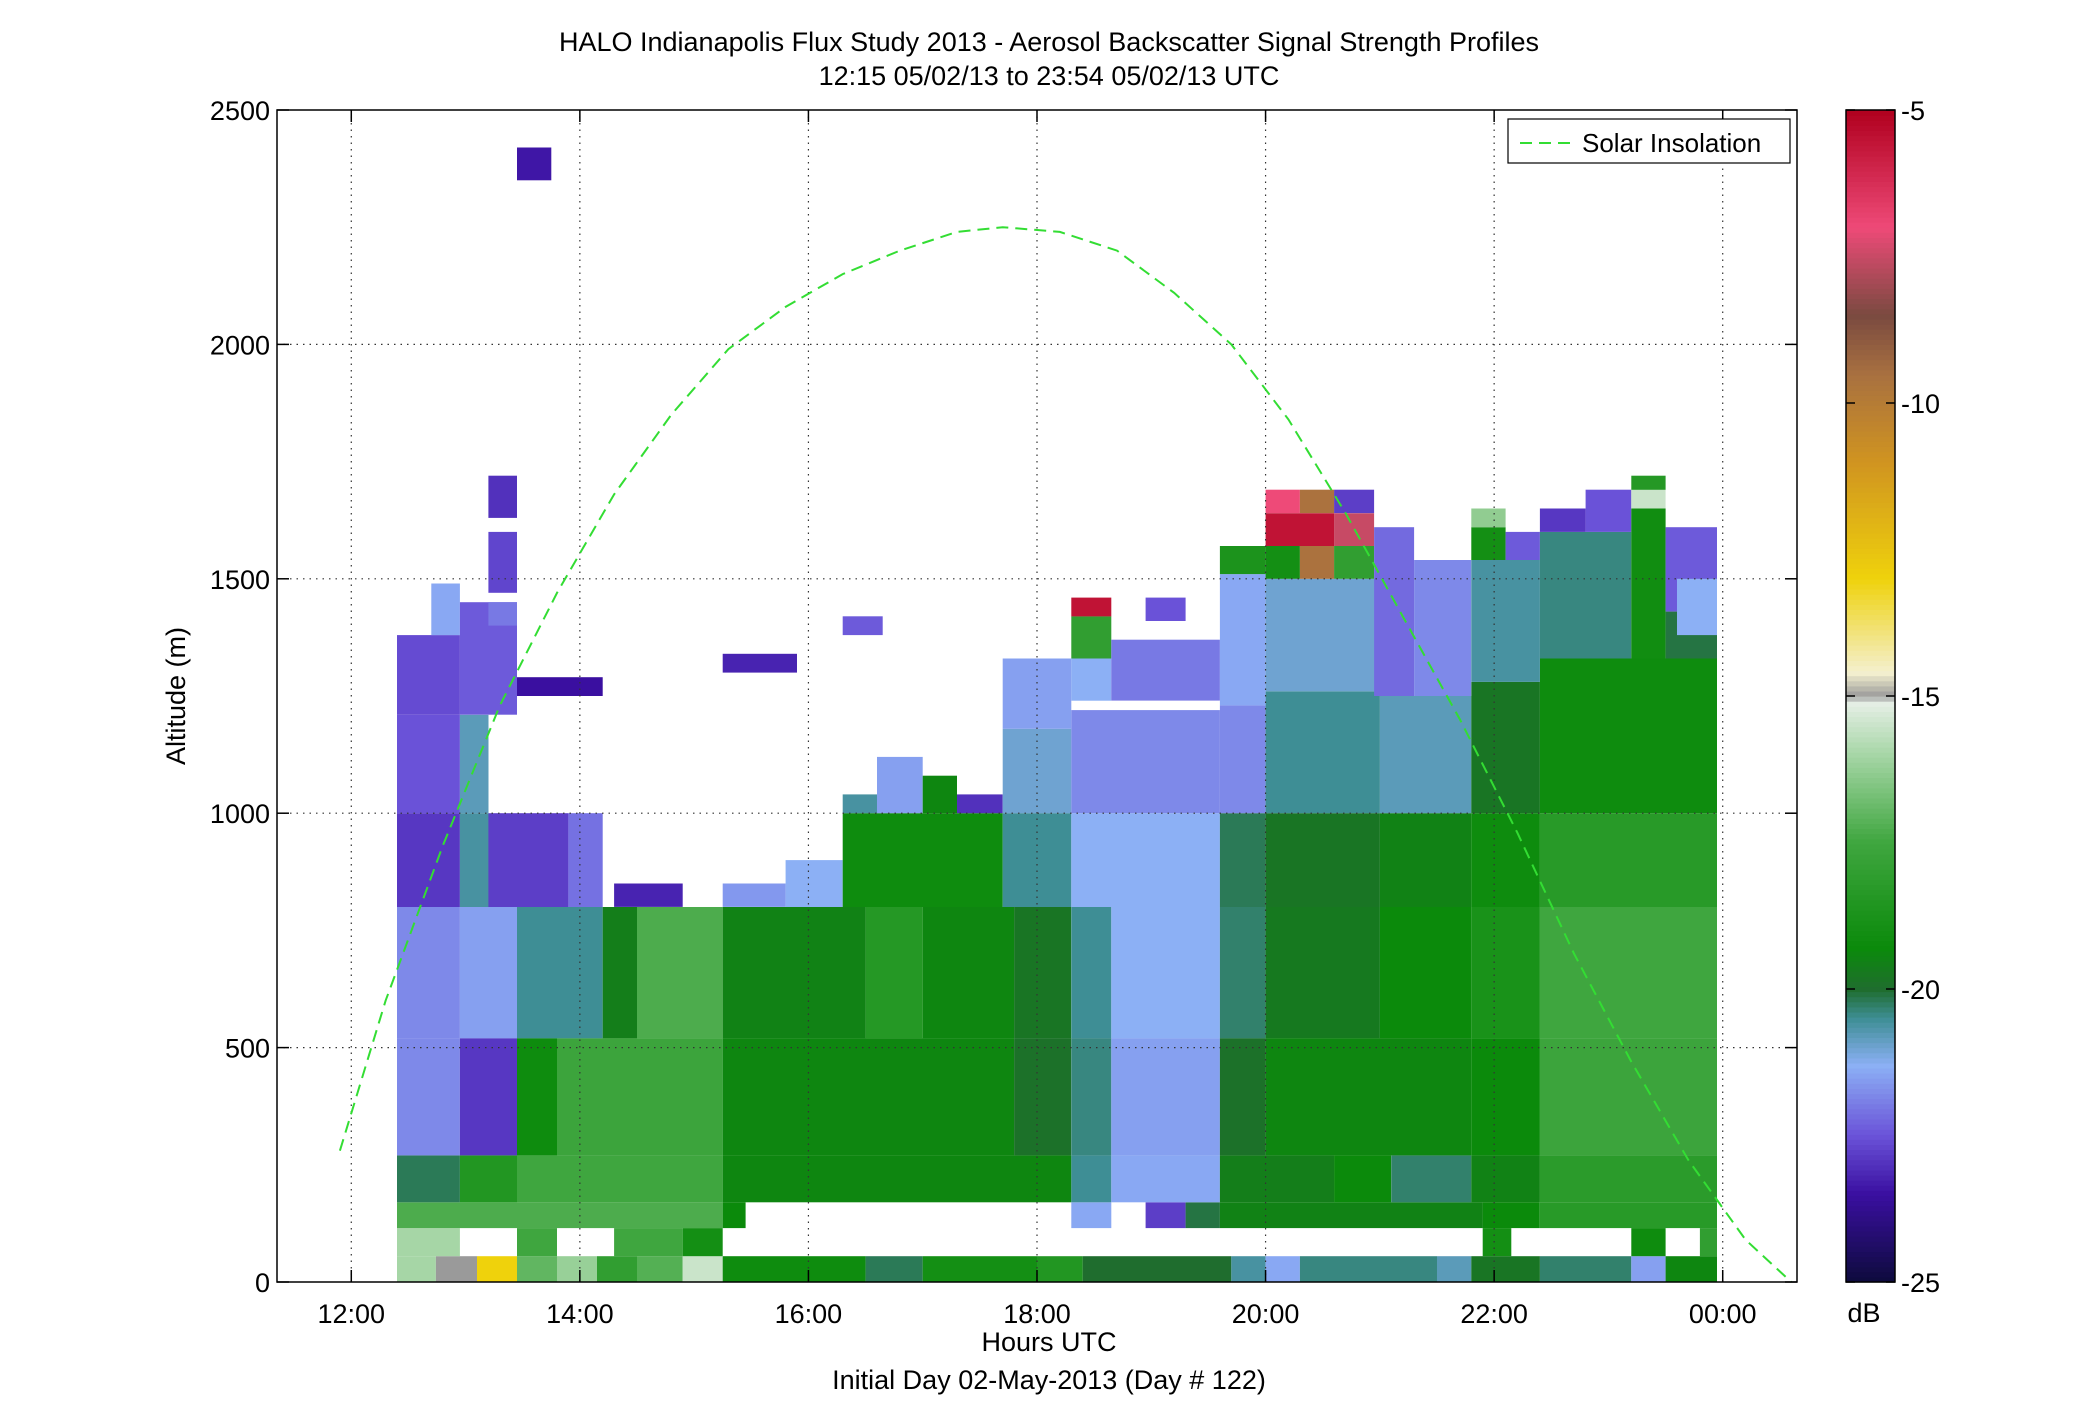 The height and width of the screenshot is (1425, 2098). I want to click on x-tick-label: 20:00, so click(1266, 1314).